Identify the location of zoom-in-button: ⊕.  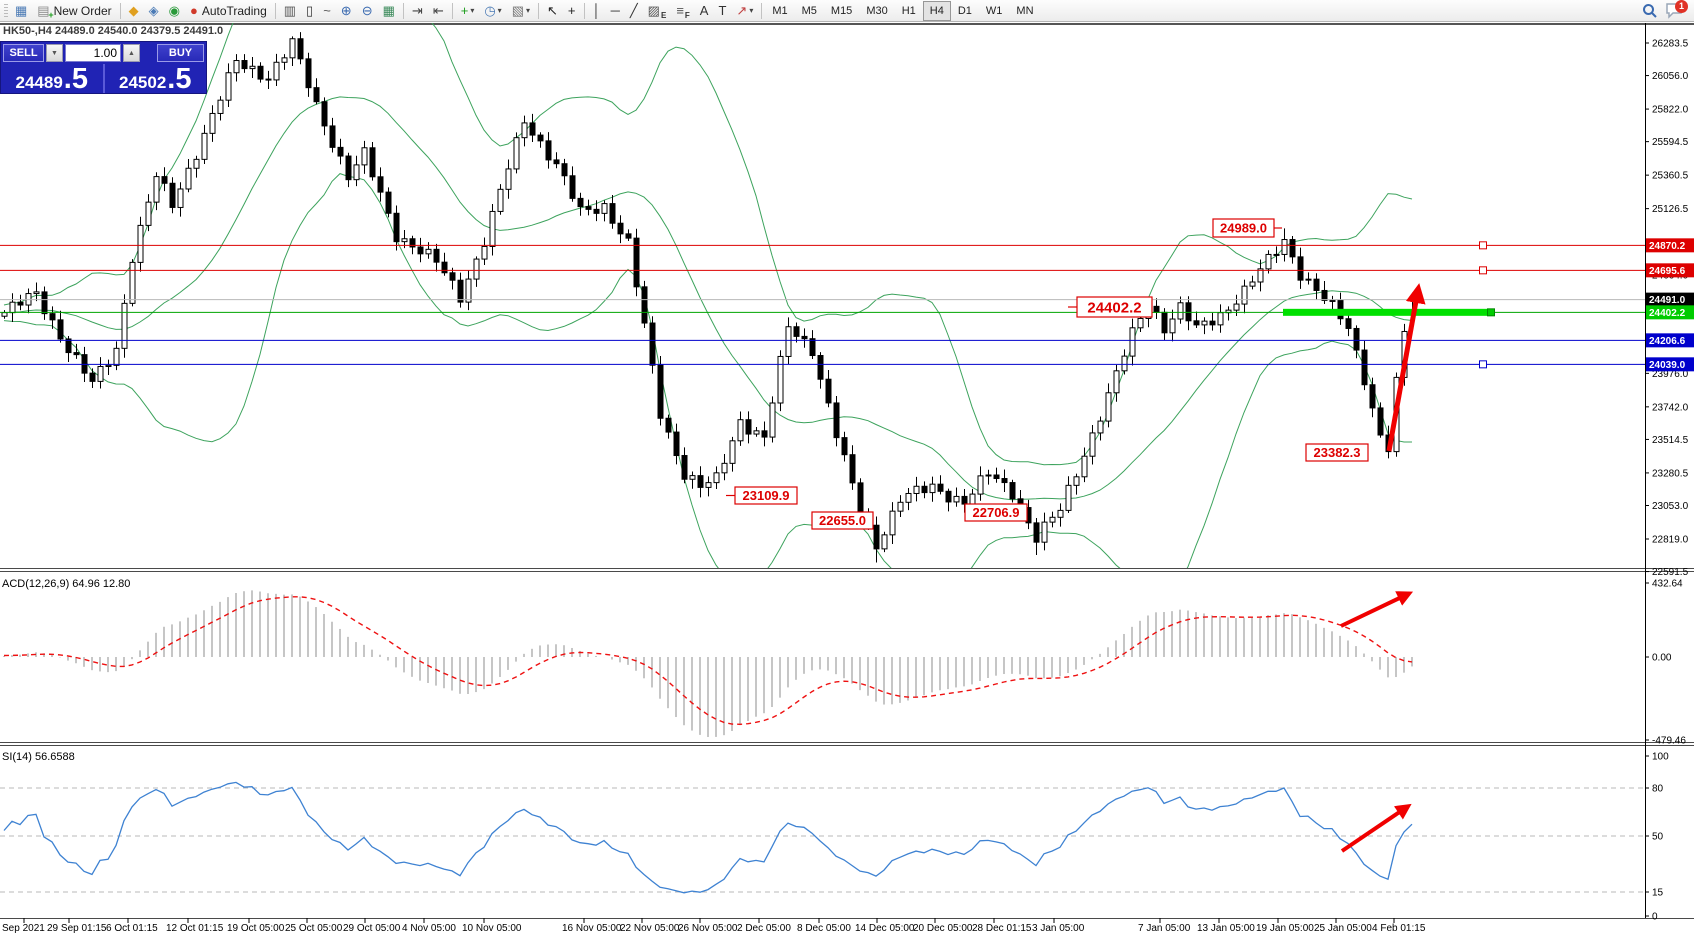
(346, 11).